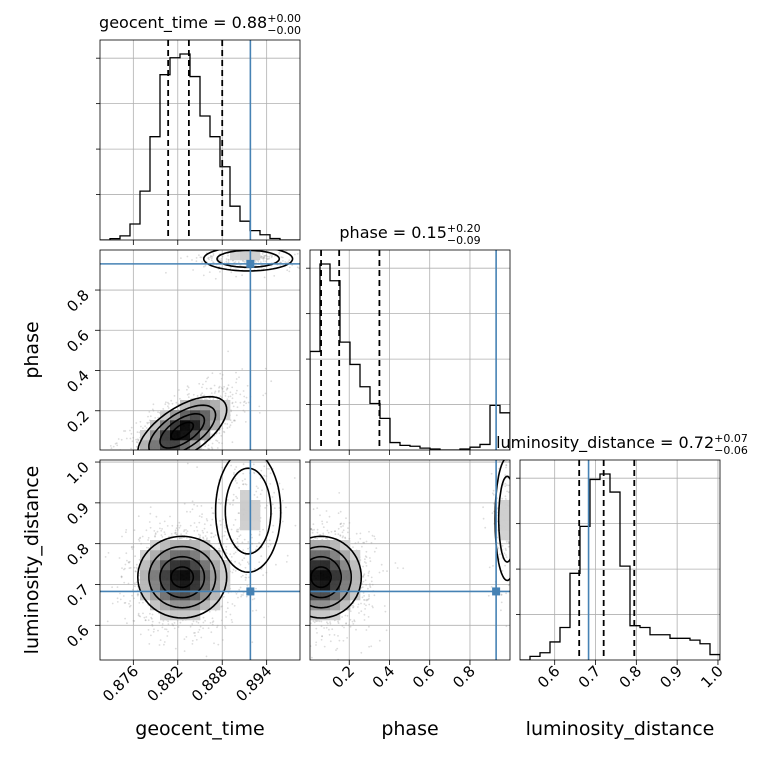  I want to click on panel-content, so click(200, 550).